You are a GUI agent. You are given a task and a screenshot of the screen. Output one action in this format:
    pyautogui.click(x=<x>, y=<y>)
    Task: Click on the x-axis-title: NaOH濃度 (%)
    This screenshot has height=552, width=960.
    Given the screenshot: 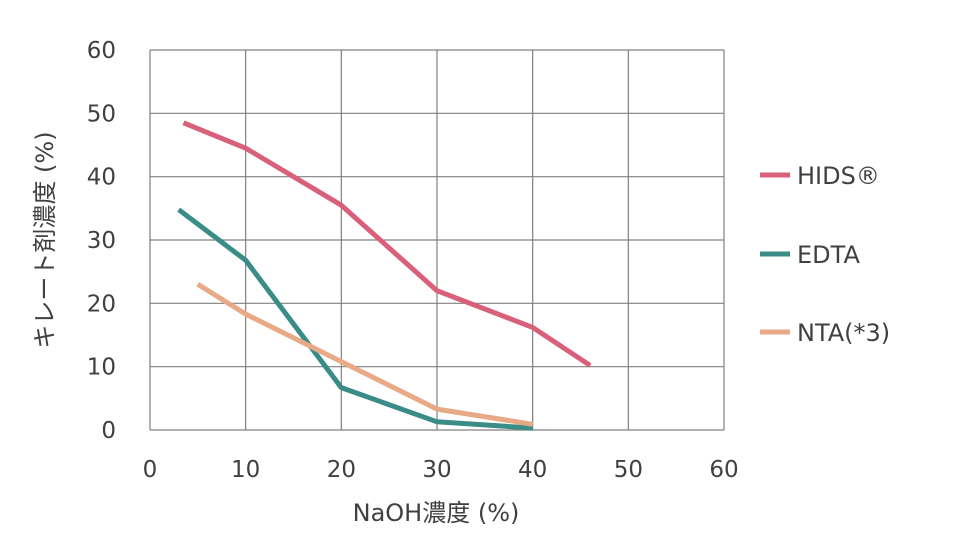 What is the action you would take?
    pyautogui.click(x=436, y=513)
    